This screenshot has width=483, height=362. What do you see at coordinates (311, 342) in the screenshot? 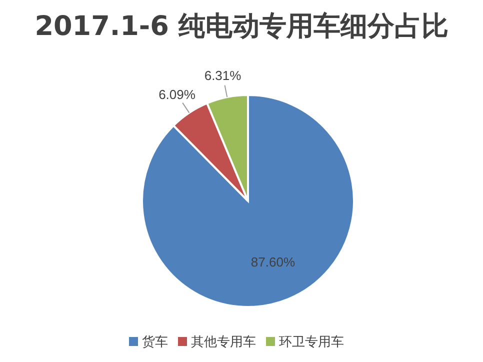
I see `legend-label: 环卫专用车` at bounding box center [311, 342].